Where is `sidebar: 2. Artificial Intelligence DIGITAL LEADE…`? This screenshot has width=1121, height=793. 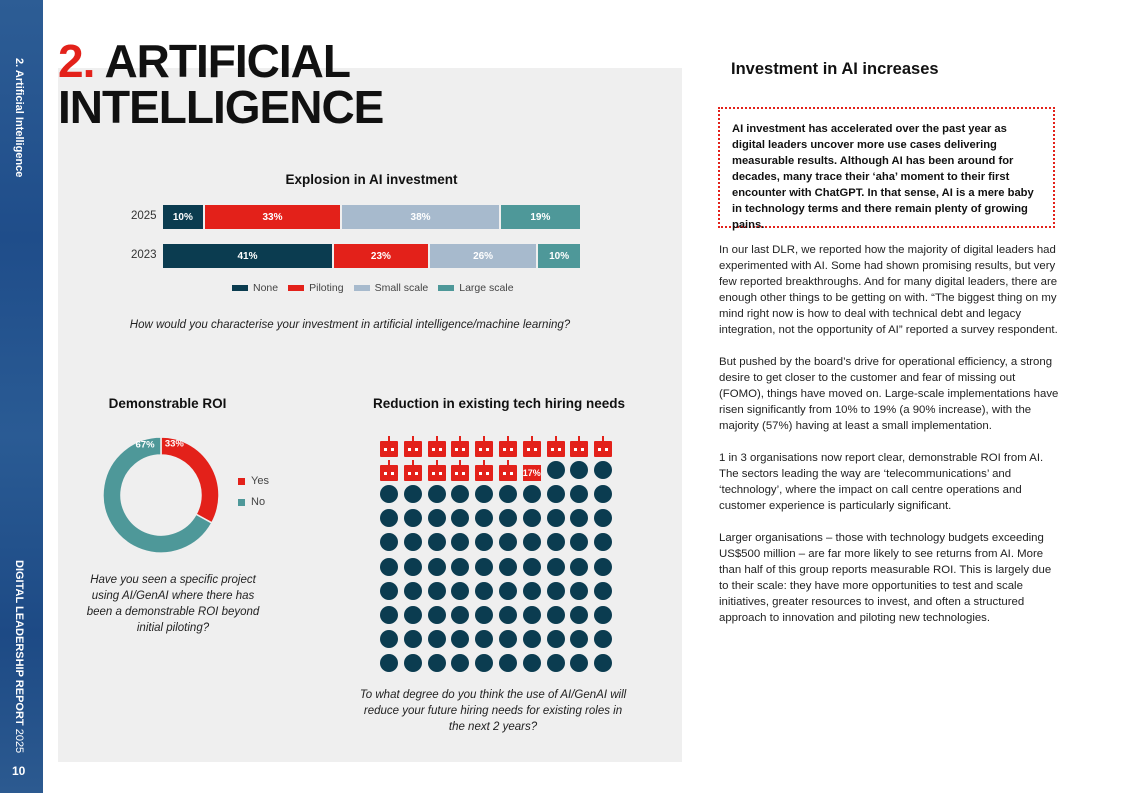 sidebar: 2. Artificial Intelligence DIGITAL LEADE… is located at coordinates (21, 396).